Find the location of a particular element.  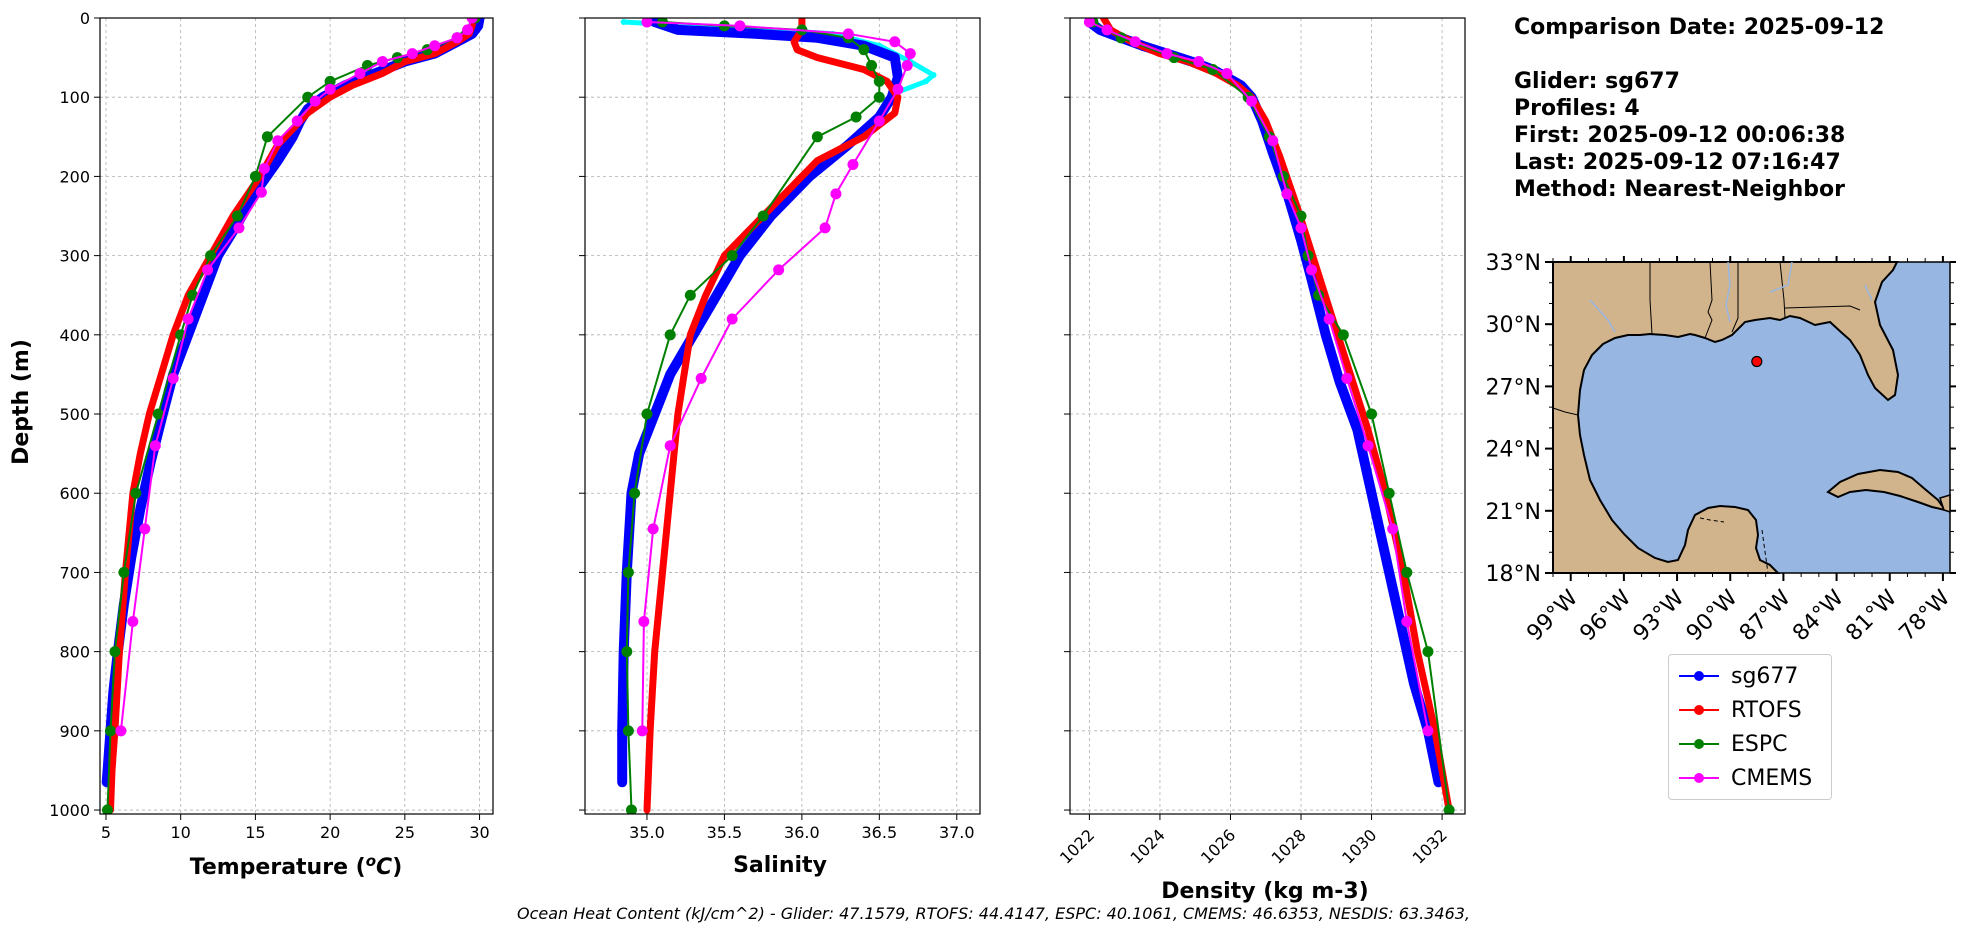

glider-location-marker is located at coordinates (1757, 361).